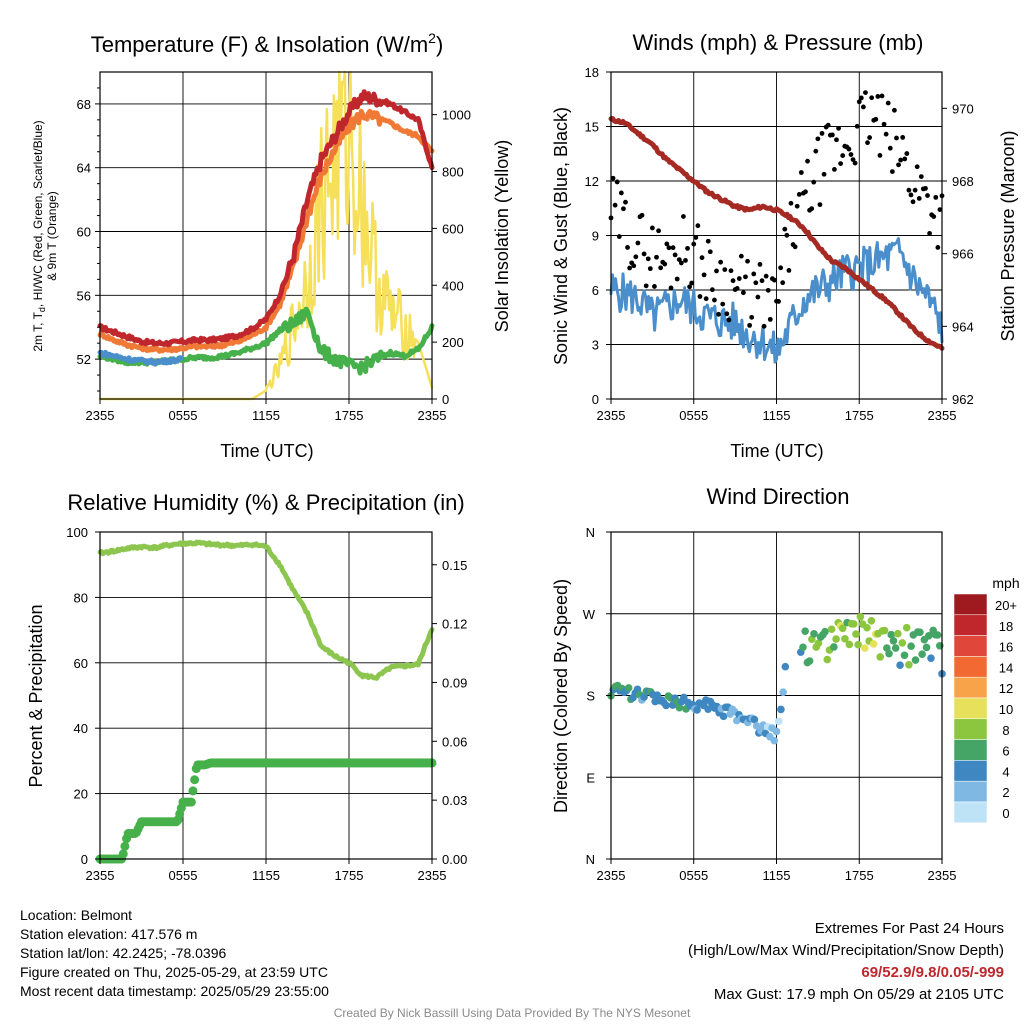  What do you see at coordinates (36, 695) in the screenshot?
I see `humidity-ylabel: Percent & Precipitation` at bounding box center [36, 695].